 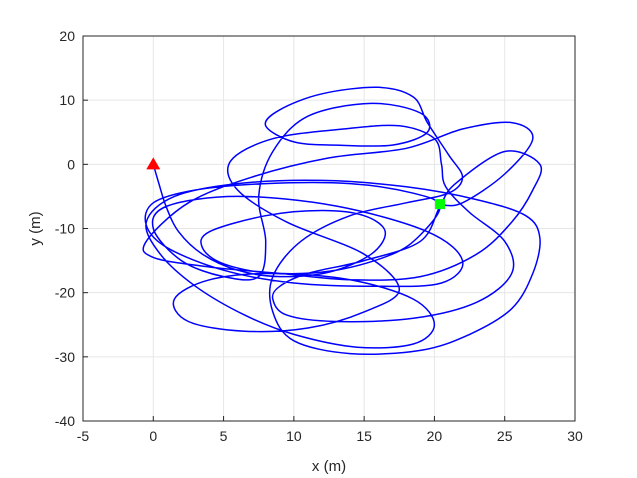 What do you see at coordinates (35, 228) in the screenshot?
I see `y-axis-label: y (m)` at bounding box center [35, 228].